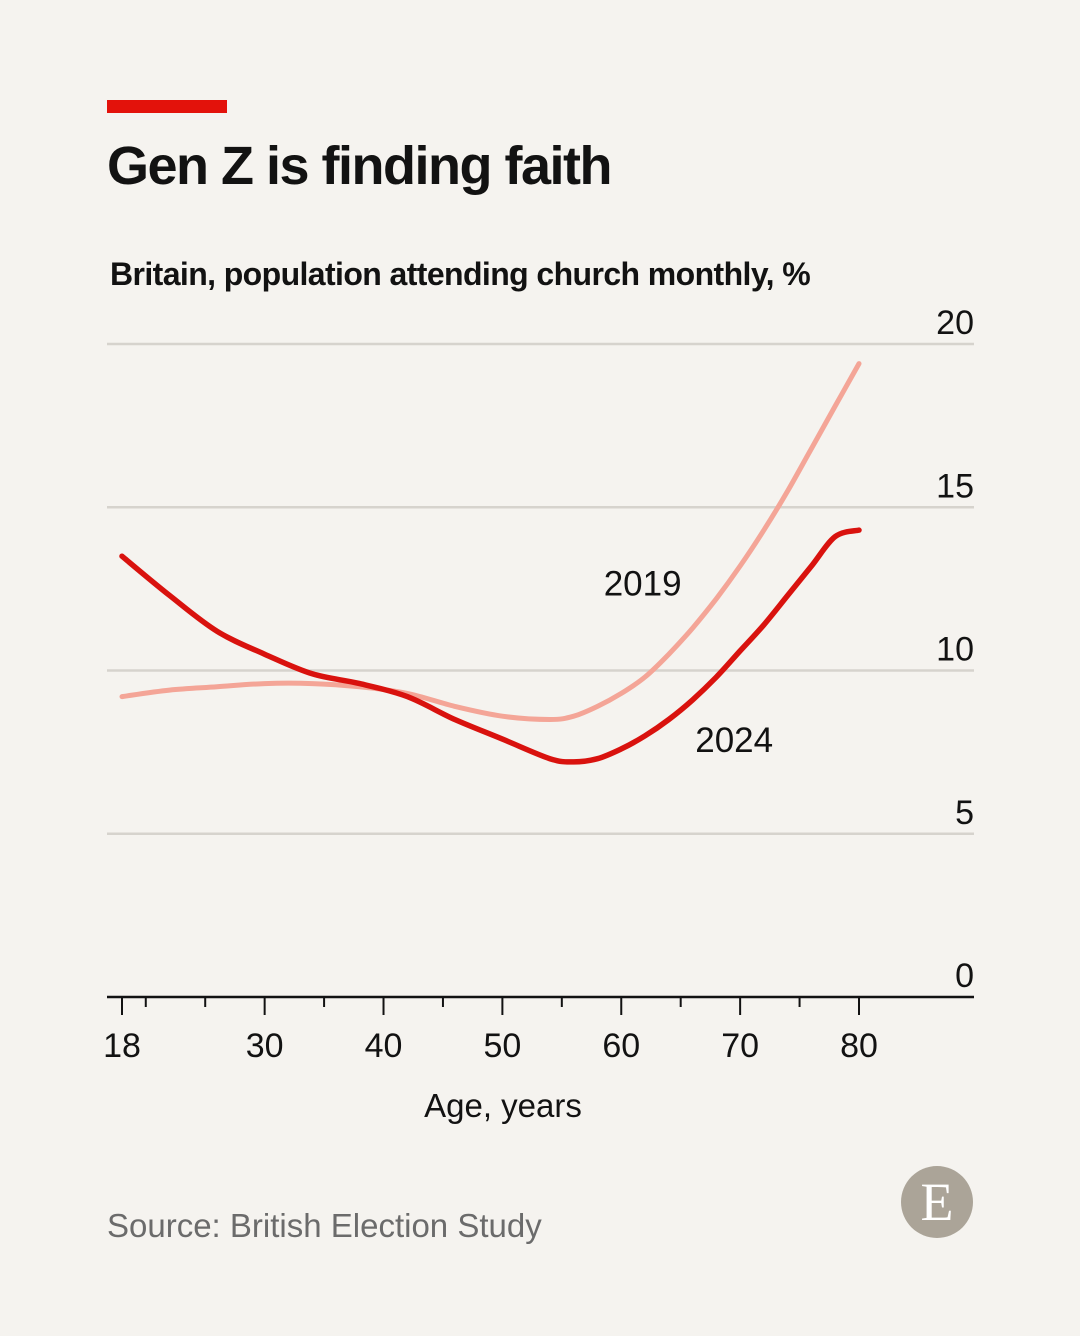 Image resolution: width=1080 pixels, height=1336 pixels. What do you see at coordinates (265, 1046) in the screenshot?
I see `x-tick-label-30: 30` at bounding box center [265, 1046].